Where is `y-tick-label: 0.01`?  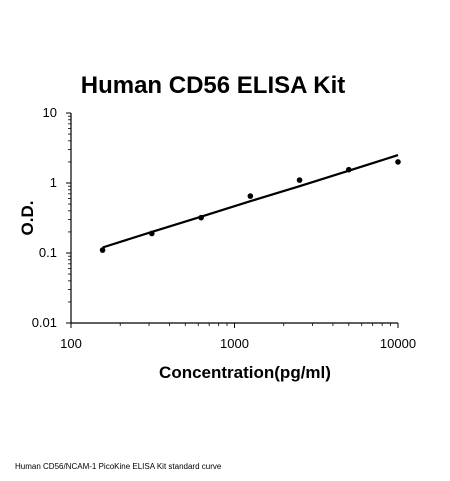
y-tick-label: 0.01 is located at coordinates (44, 322).